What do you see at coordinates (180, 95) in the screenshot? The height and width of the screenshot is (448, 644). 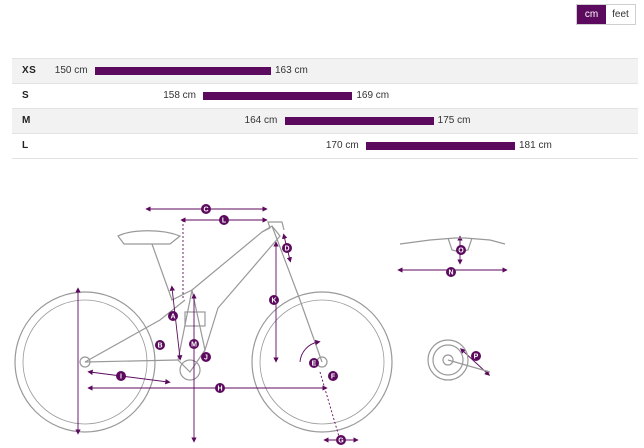 I see `range-min: 158 cm` at bounding box center [180, 95].